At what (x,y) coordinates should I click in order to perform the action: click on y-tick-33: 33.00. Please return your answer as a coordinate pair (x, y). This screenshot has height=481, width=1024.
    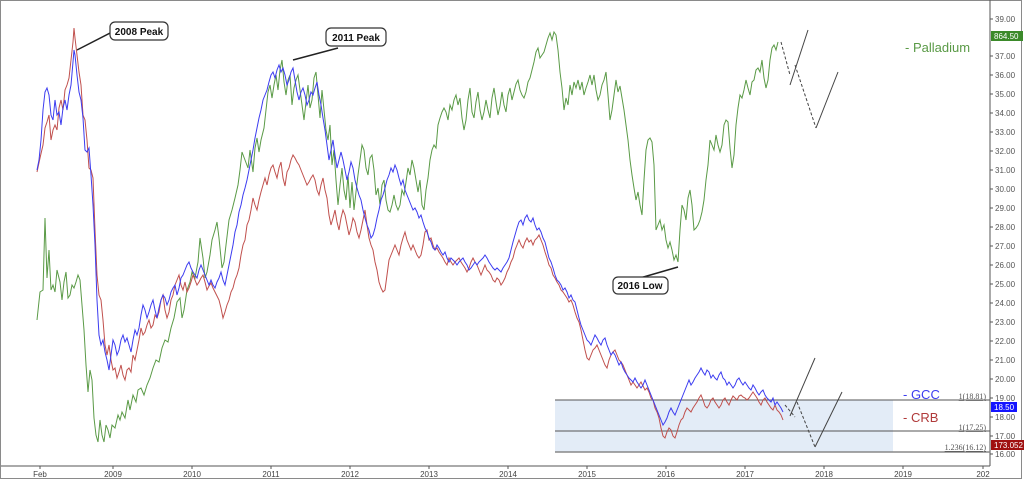
    Looking at the image, I should click on (1005, 132).